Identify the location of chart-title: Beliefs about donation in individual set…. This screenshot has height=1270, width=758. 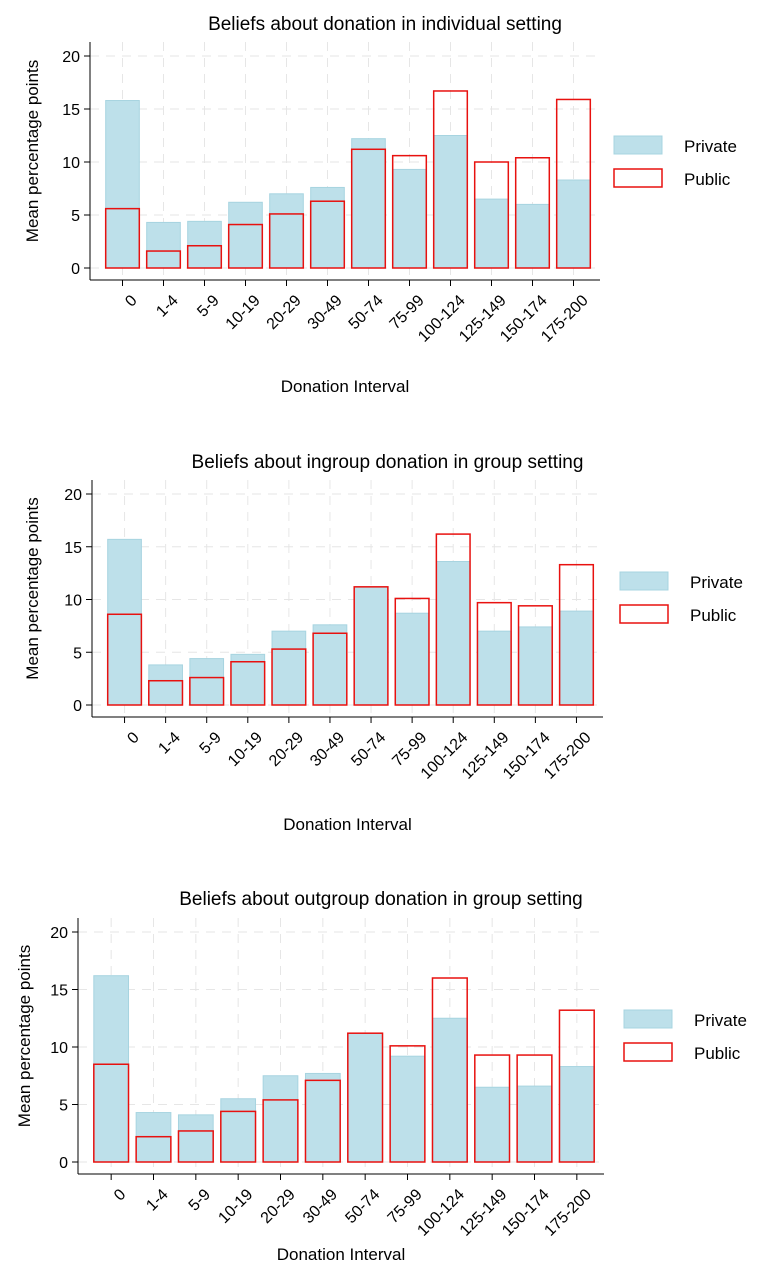
(385, 24).